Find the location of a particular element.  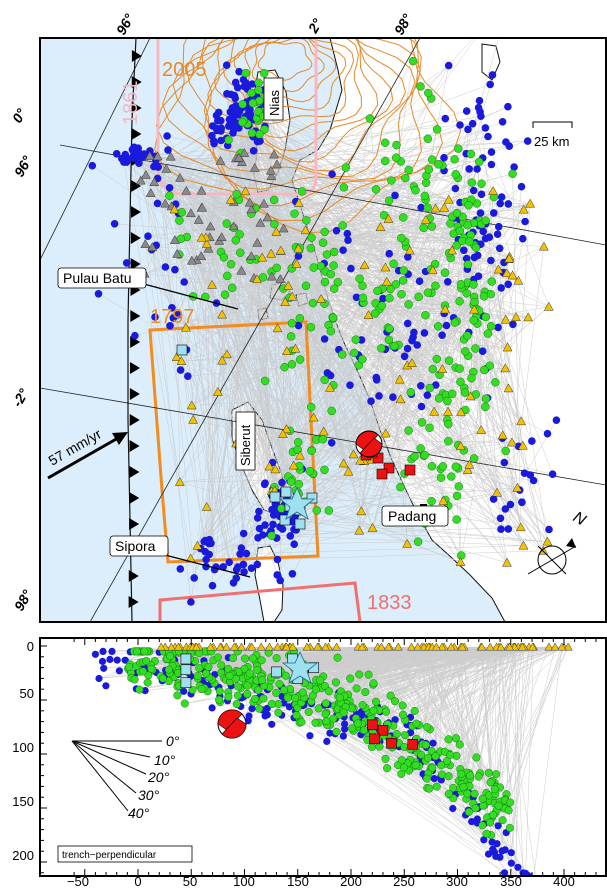

x-tick-label: 100 is located at coordinates (244, 881).